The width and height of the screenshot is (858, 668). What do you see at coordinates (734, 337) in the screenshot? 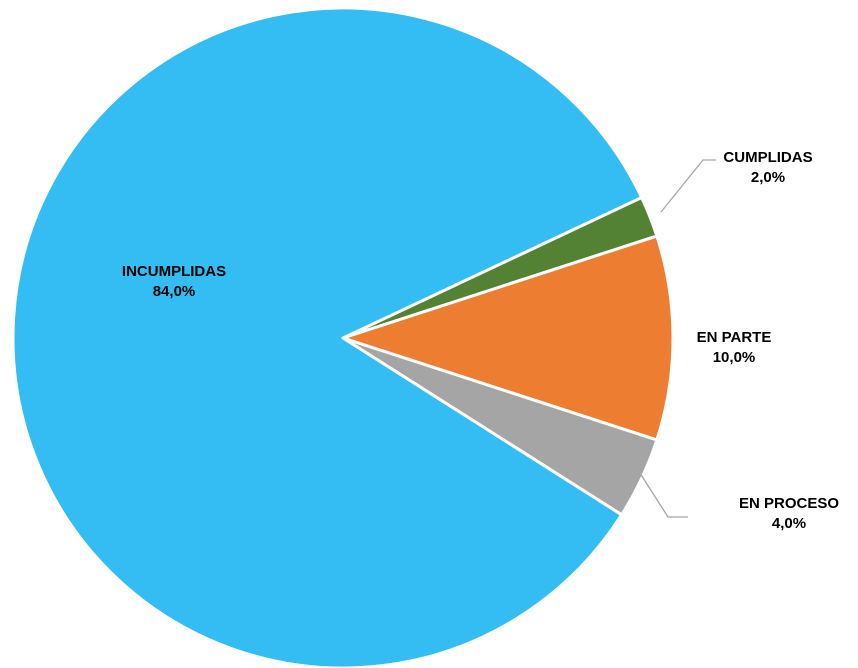
I see `data-label-category: EN PARTE` at bounding box center [734, 337].